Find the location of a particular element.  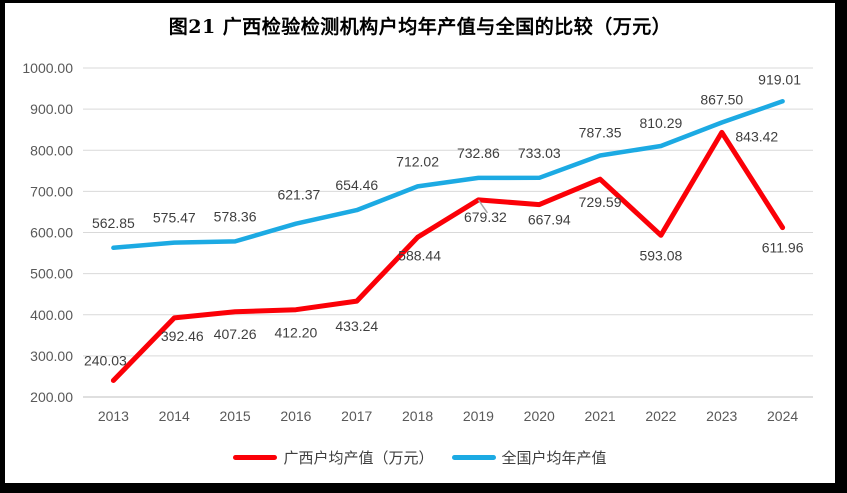

data-label-guangxi: 407.26 is located at coordinates (235, 334).